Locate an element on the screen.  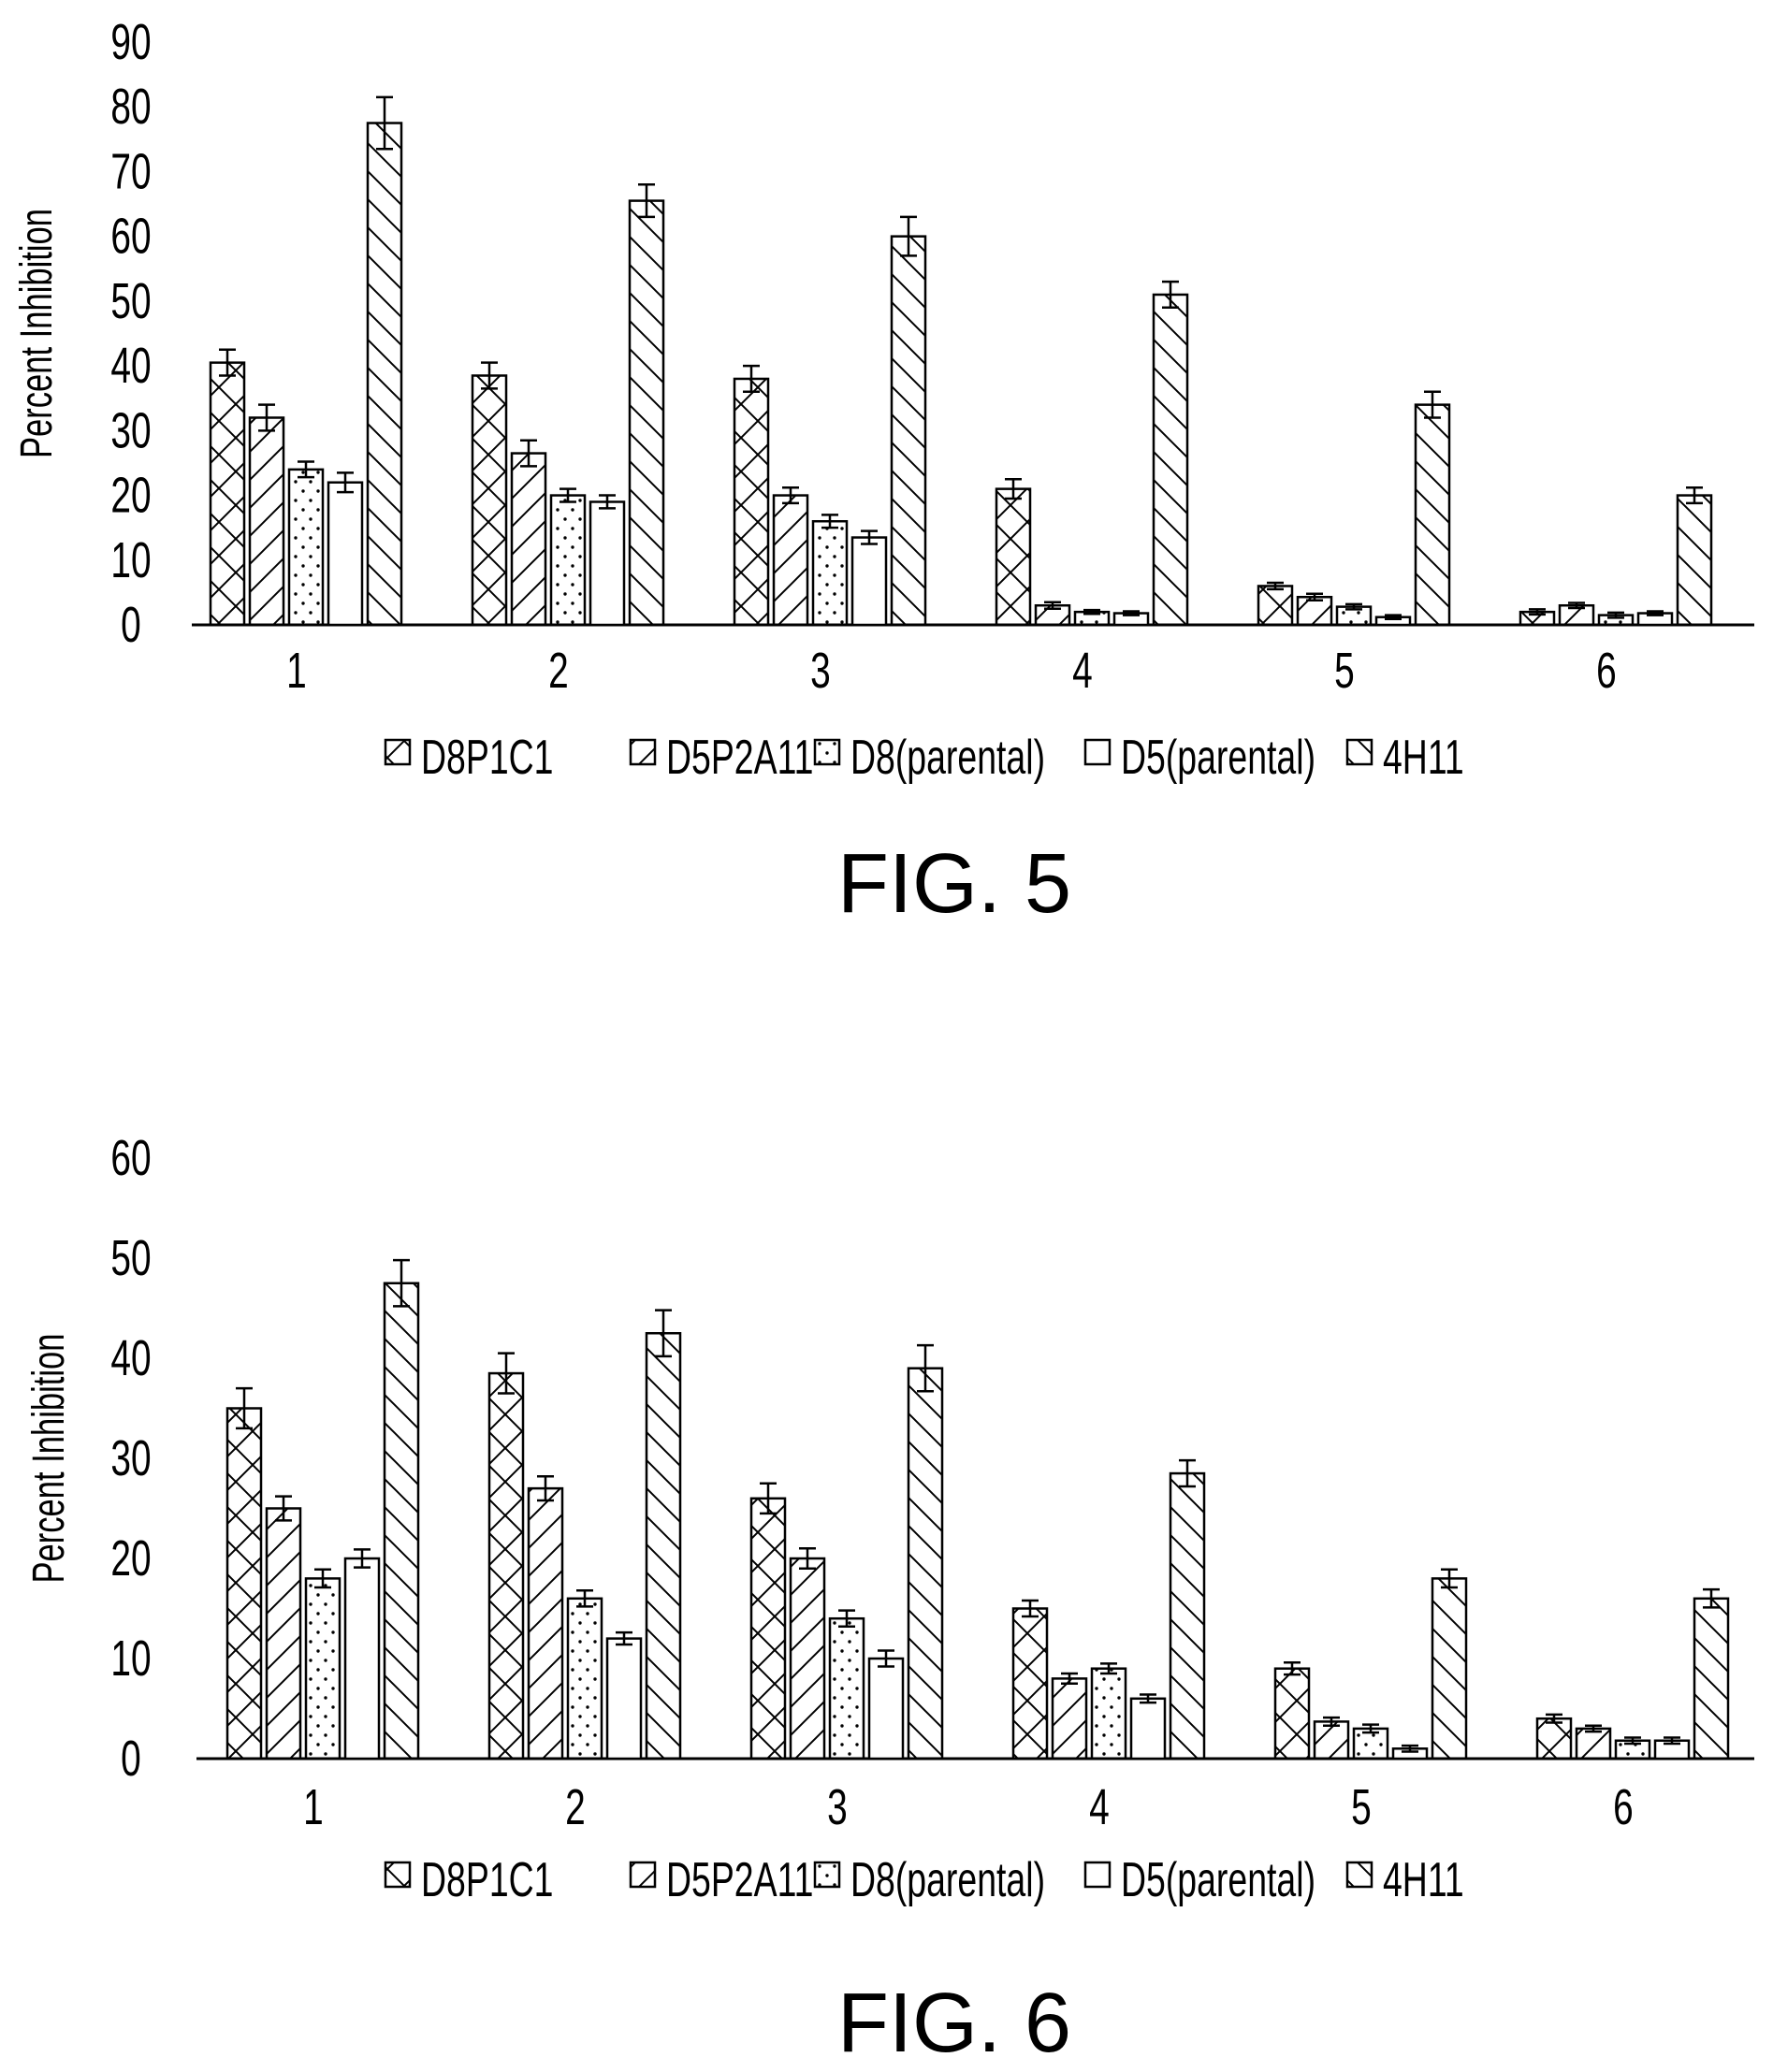
bar-d8-parental--3 is located at coordinates (830, 573).